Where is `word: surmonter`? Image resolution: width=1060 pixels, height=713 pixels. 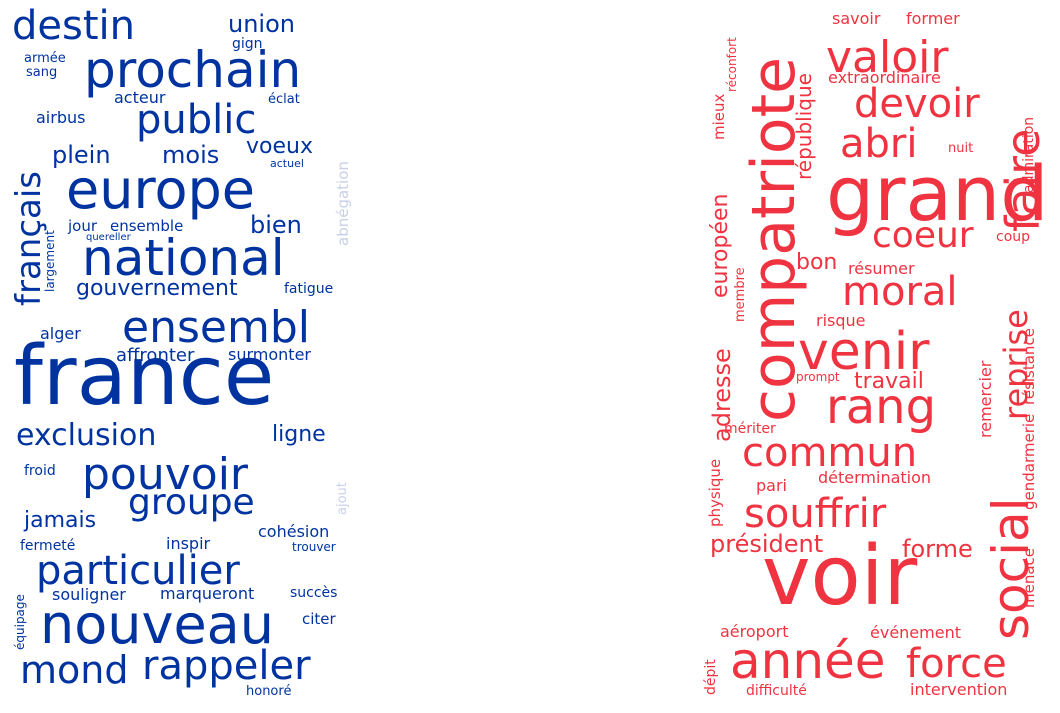
word: surmonter is located at coordinates (269, 354).